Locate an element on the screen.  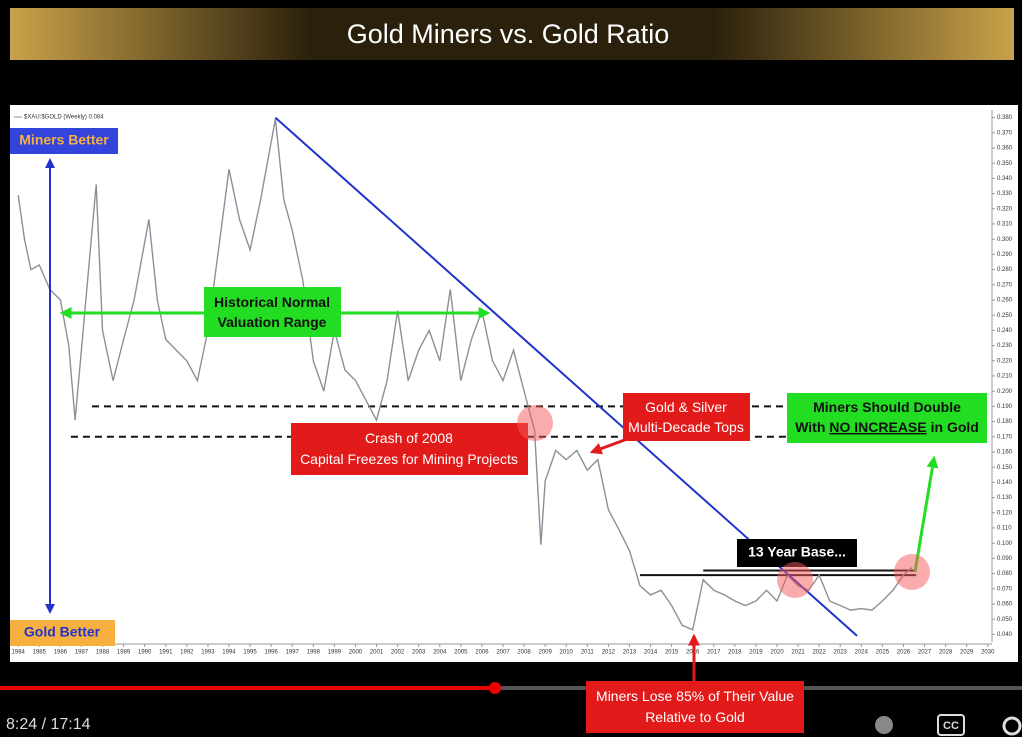
line: Multi-Decade Tops is located at coordinates (686, 427).